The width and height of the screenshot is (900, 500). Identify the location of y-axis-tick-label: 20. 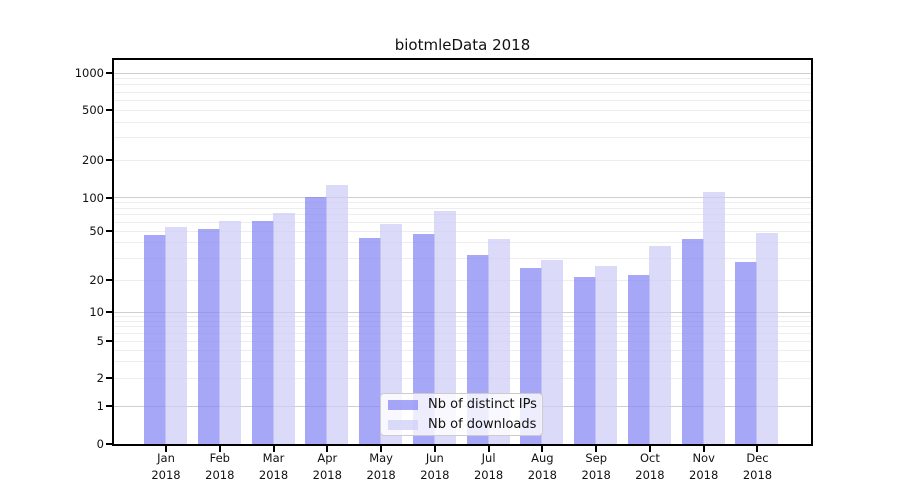
(96, 280).